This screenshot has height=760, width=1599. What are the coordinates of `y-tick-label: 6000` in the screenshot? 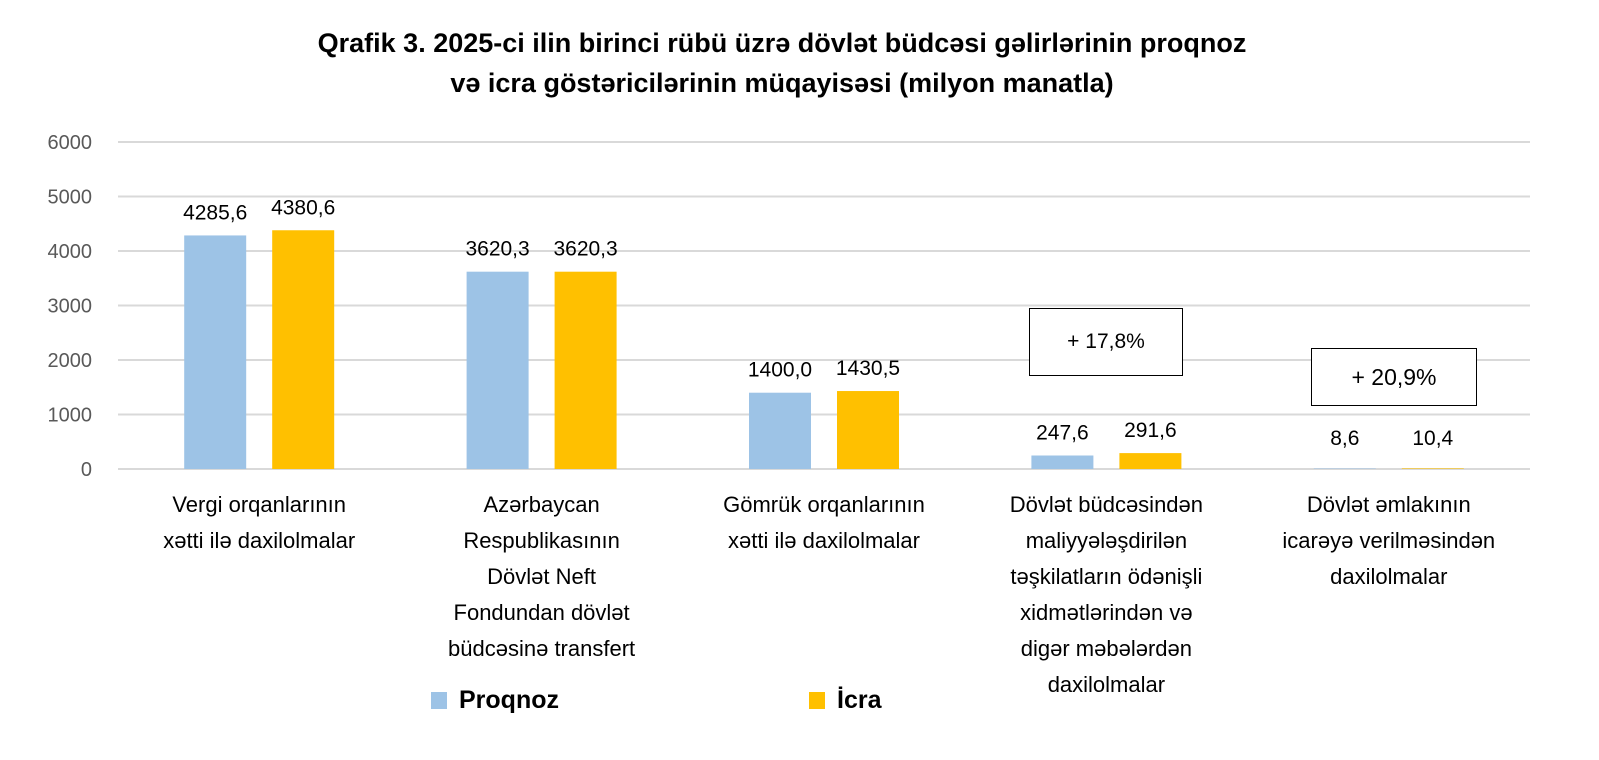 It's located at (70, 143).